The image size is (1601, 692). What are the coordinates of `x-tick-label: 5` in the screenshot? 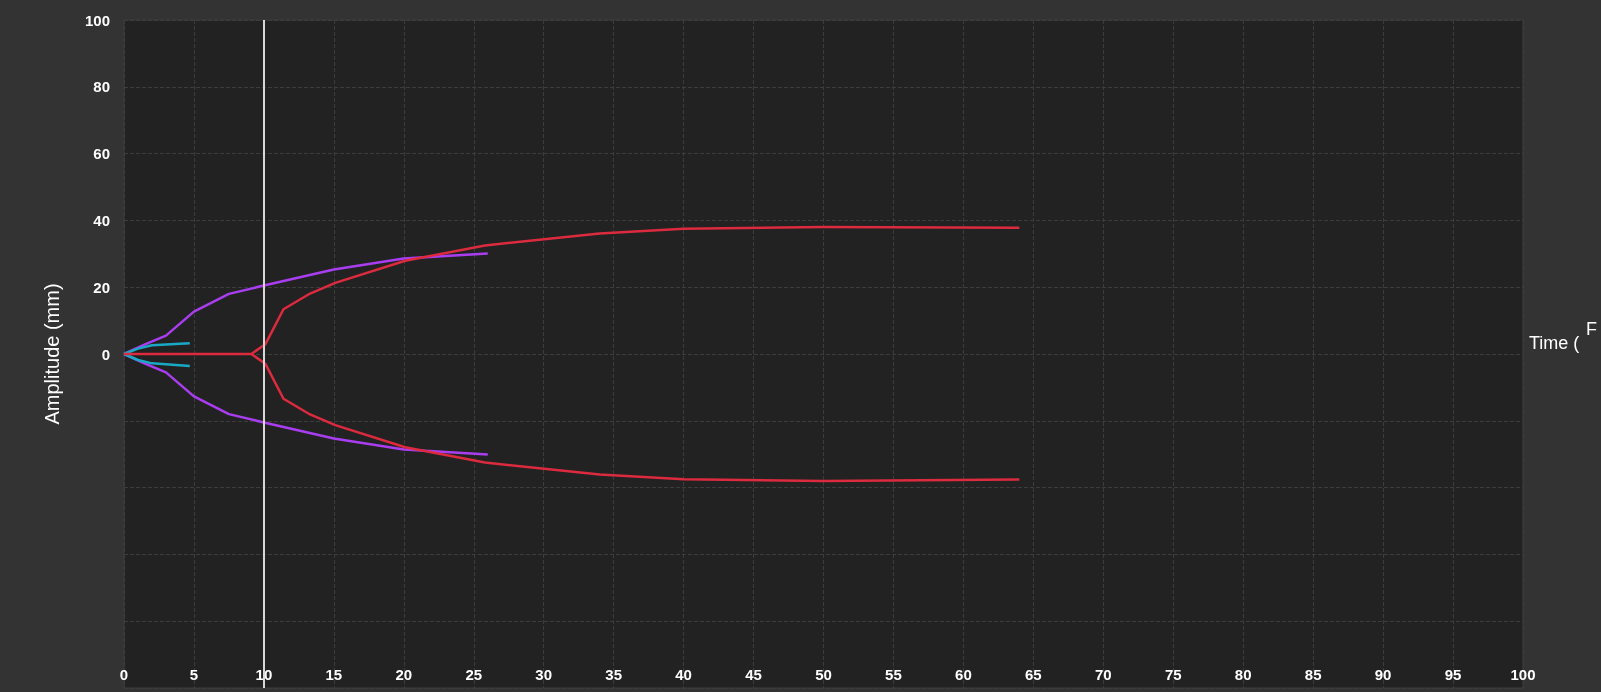 It's located at (194, 674).